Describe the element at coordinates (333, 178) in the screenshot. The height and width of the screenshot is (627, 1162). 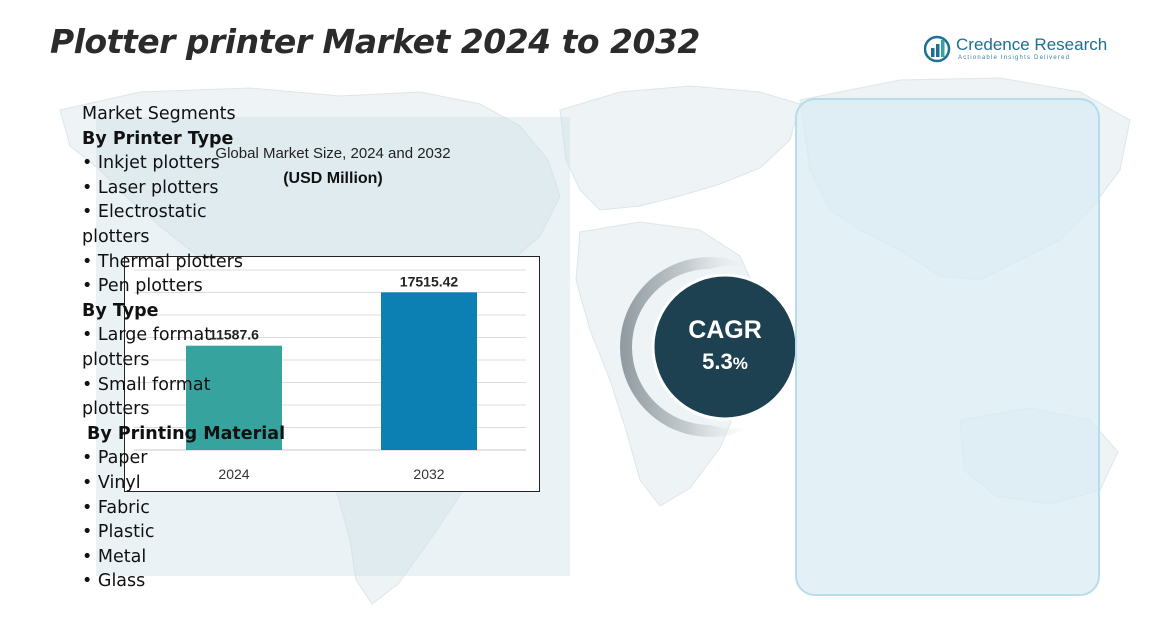
I see `chart-unit-label: (USD Million)` at that location.